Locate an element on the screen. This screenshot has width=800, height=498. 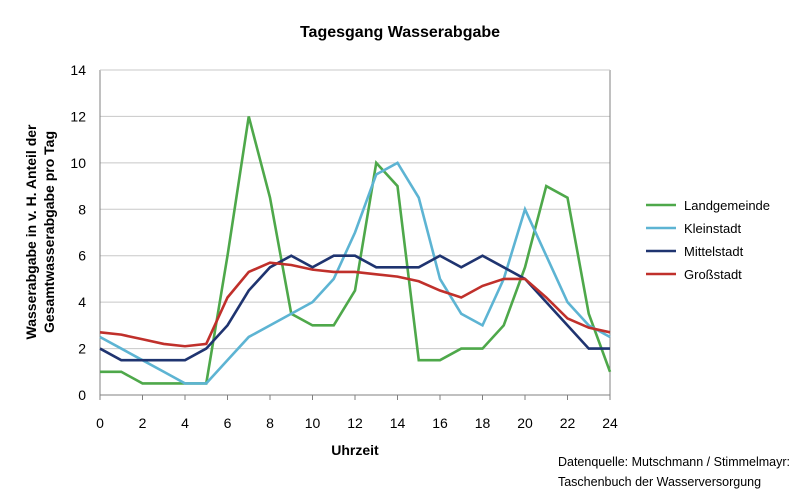
x-tick-label: 16 is located at coordinates (440, 423).